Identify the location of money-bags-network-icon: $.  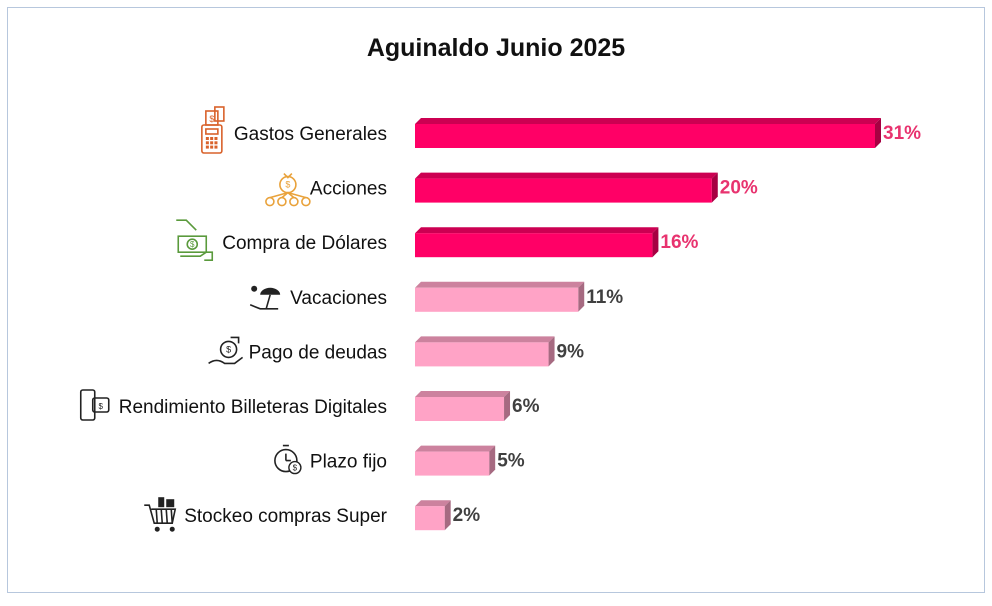
(288, 190).